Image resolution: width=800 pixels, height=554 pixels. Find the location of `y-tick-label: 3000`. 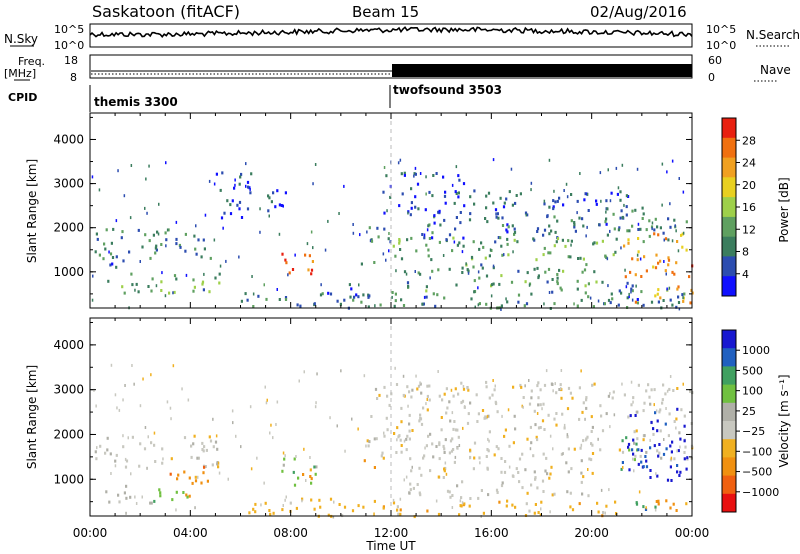

y-tick-label: 3000 is located at coordinates (68, 390).